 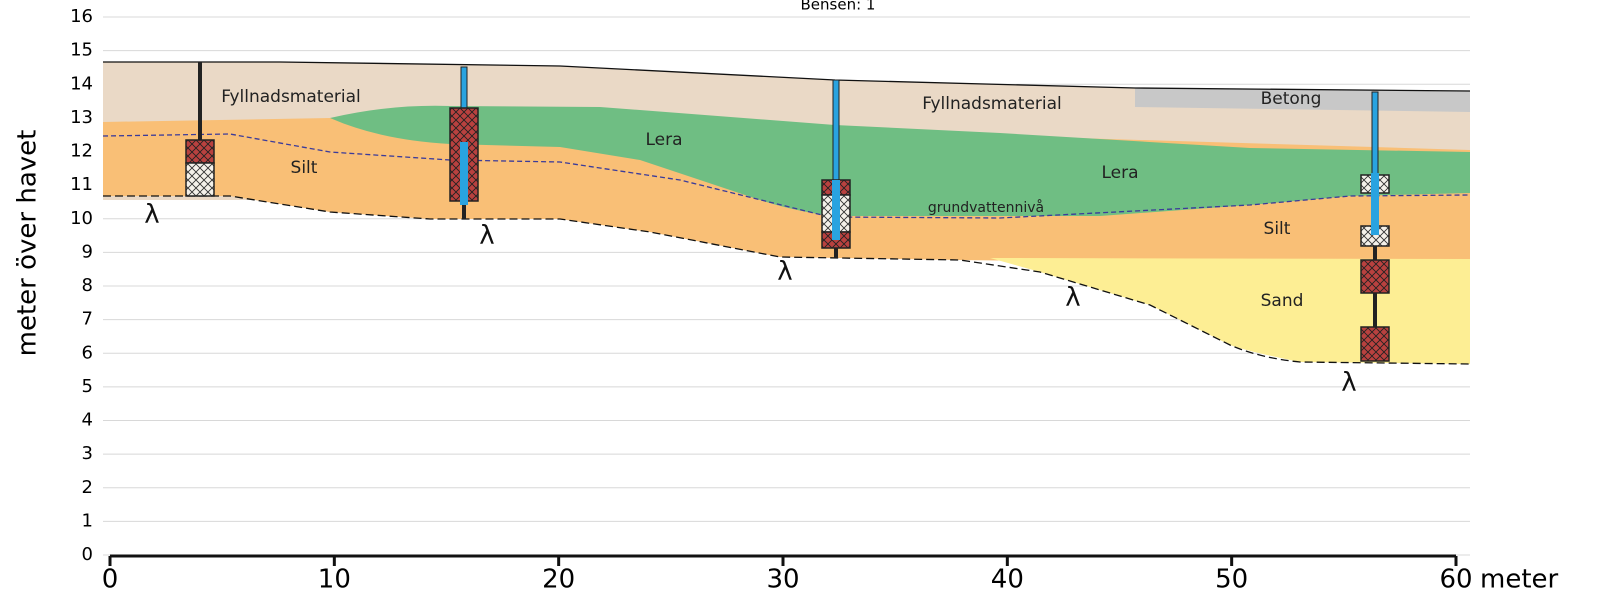 I want to click on groundwater-line, so click(x=786, y=176).